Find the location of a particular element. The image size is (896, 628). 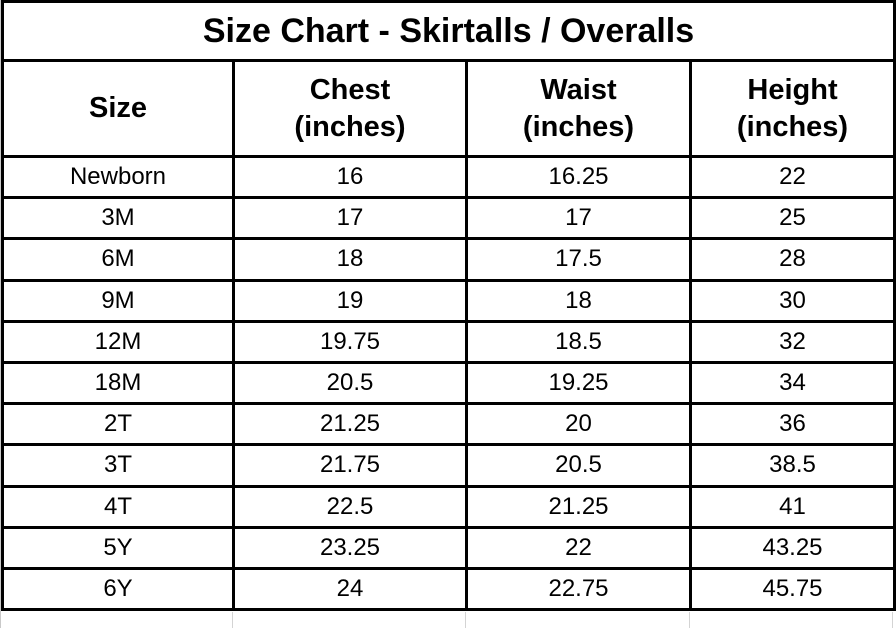

table-row: 6Y 24 22.75 45.75 is located at coordinates (448, 589).